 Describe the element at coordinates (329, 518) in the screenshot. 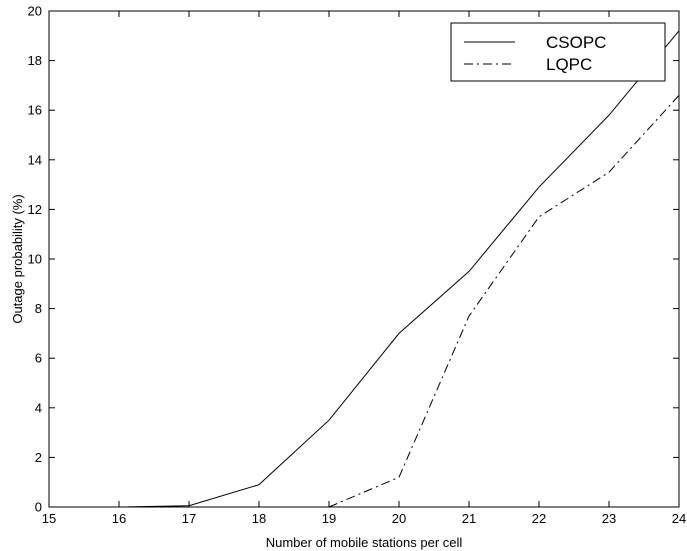

I see `x-tick-label: 19` at that location.